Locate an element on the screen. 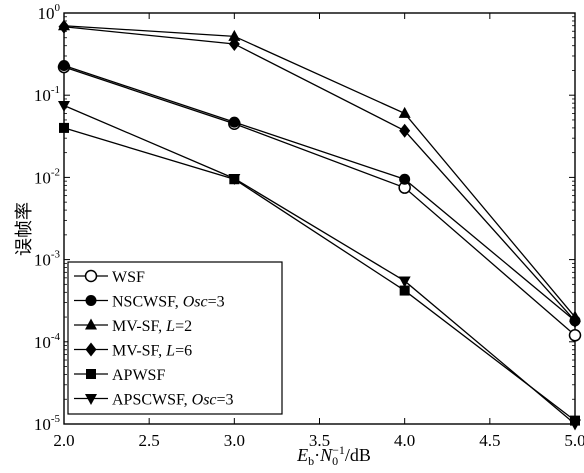  legend-label: APWSF is located at coordinates (138, 375).